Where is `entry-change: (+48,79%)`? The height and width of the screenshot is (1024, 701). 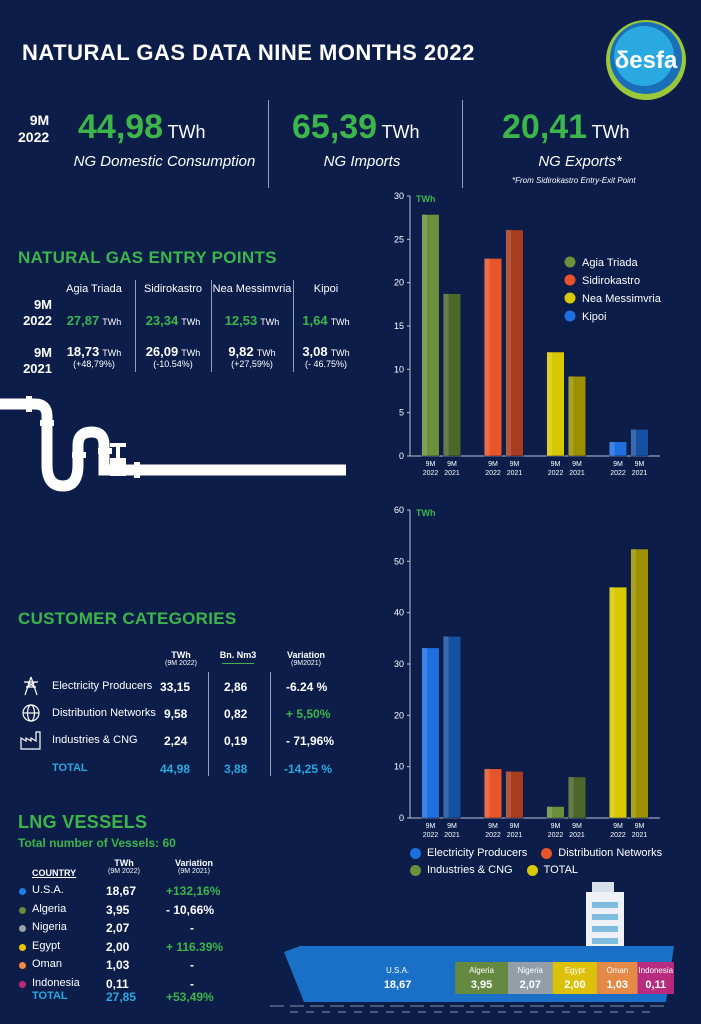 entry-change: (+48,79%) is located at coordinates (94, 364).